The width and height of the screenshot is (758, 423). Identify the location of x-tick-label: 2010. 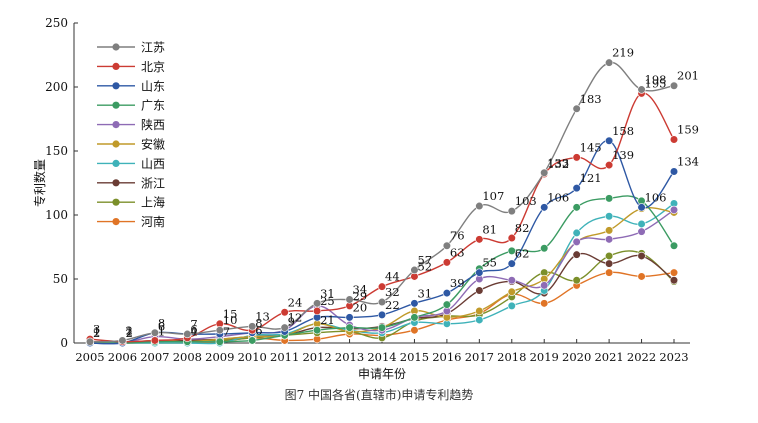
(252, 357).